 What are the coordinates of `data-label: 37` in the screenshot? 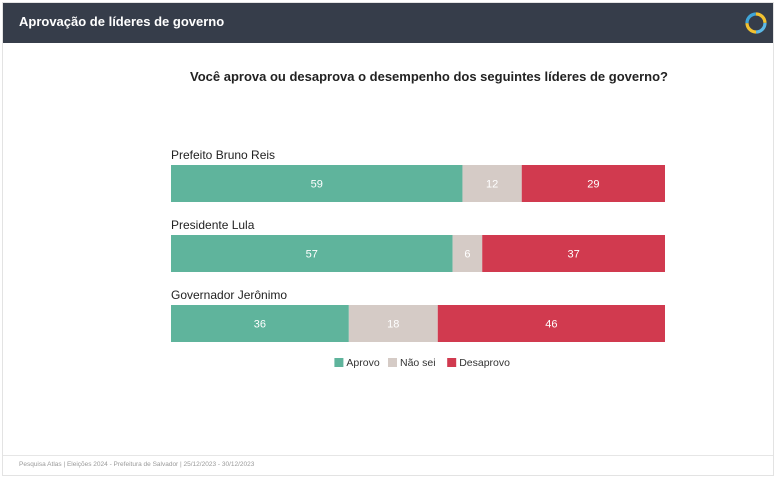 It's located at (573, 255).